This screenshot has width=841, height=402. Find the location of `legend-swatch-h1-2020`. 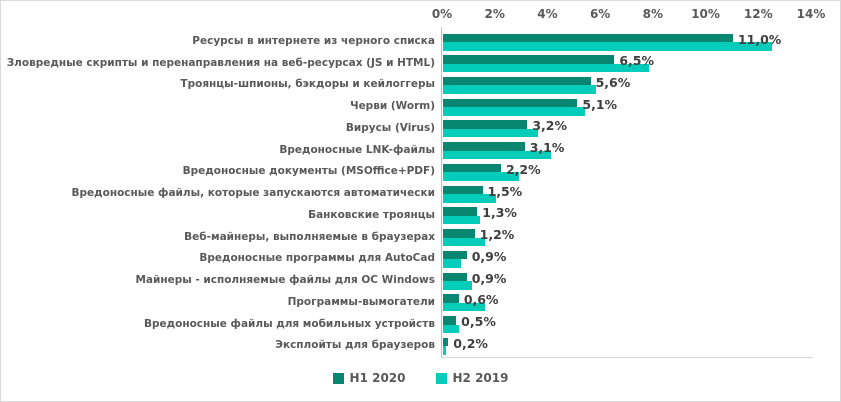

legend-swatch-h1-2020 is located at coordinates (338, 378).